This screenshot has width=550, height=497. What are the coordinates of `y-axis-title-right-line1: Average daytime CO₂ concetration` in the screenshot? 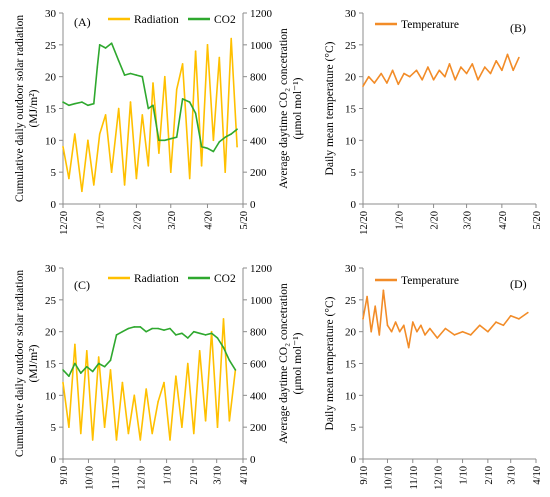 It's located at (284, 363).